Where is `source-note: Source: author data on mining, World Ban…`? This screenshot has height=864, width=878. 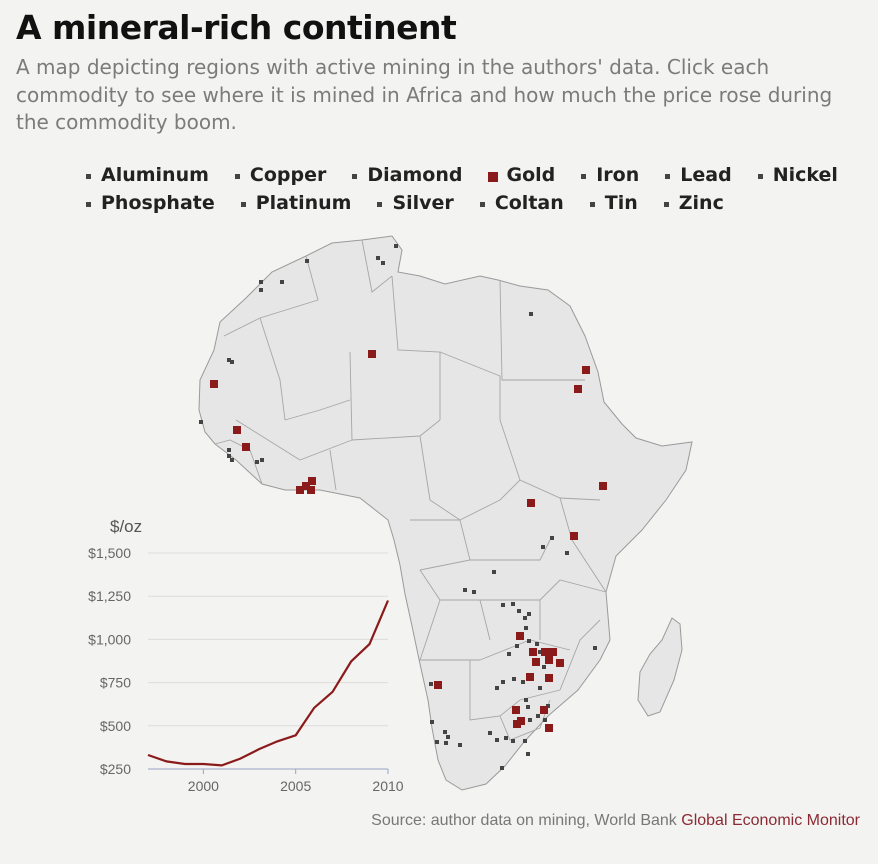
source-note: Source: author data on mining, World Ban… is located at coordinates (615, 821).